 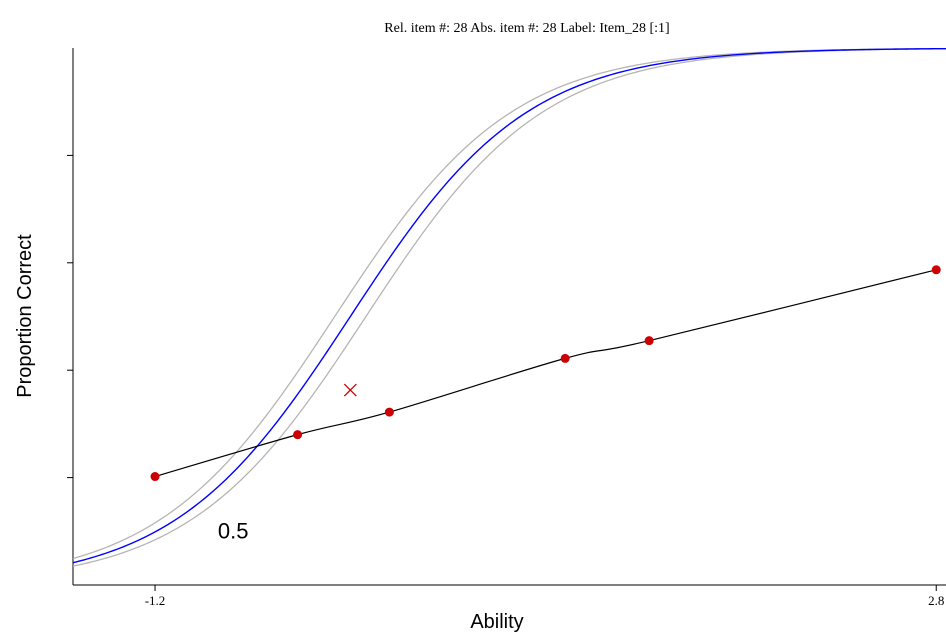 I want to click on x-axis-label: Ability, so click(x=496, y=622).